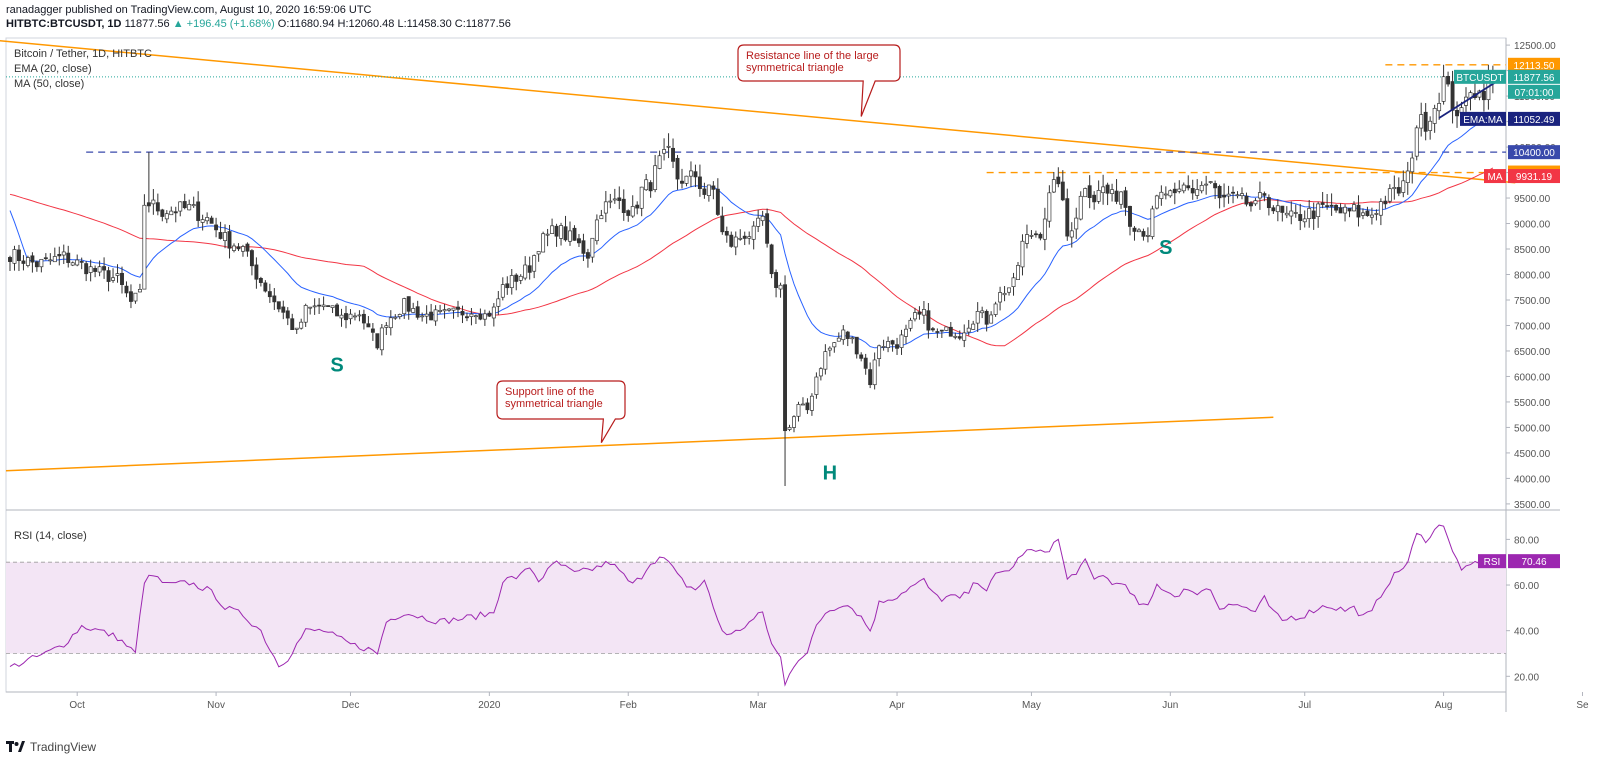  What do you see at coordinates (1534, 153) in the screenshot?
I see `level-label-level-10400: 10400.00` at bounding box center [1534, 153].